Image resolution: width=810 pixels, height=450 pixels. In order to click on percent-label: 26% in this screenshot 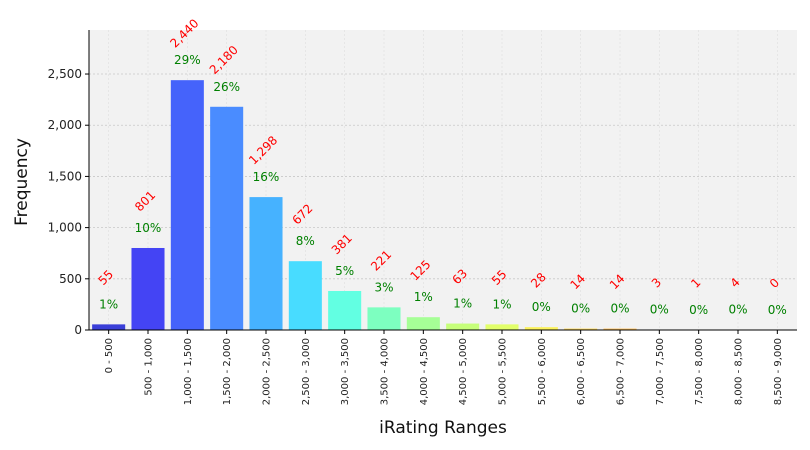, I will do `click(226, 87)`.